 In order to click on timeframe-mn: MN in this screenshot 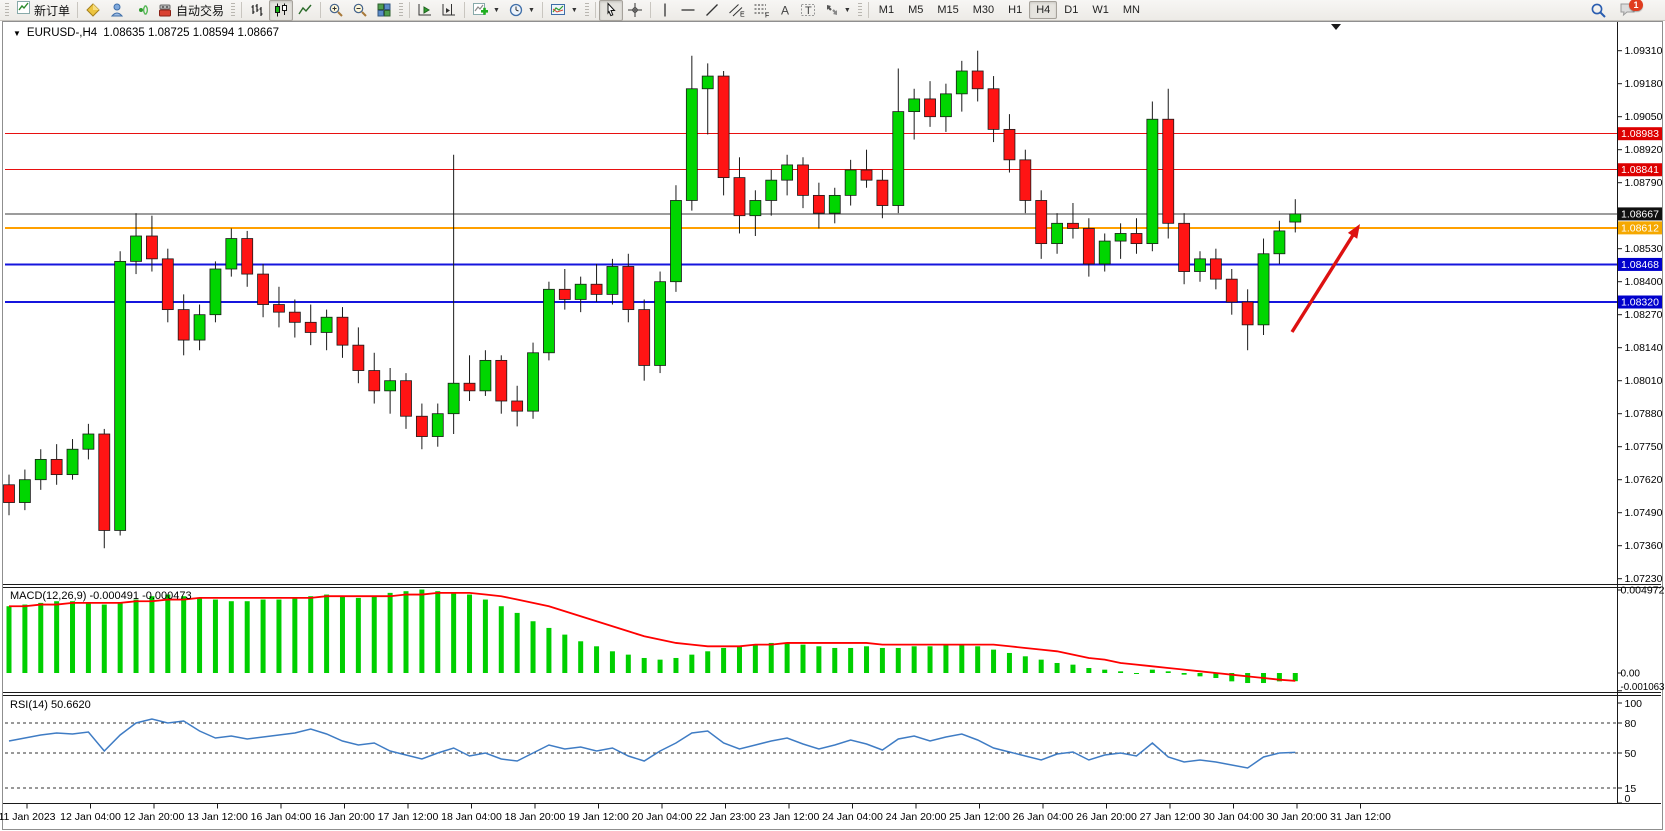, I will do `click(1131, 10)`.